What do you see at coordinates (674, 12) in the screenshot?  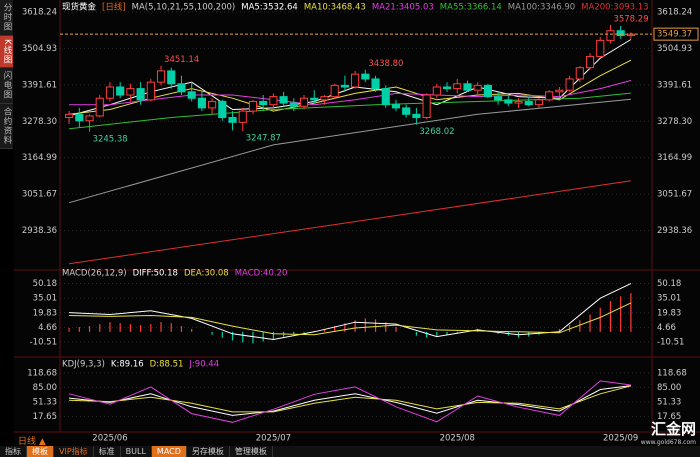 I see `y-tick-label-right: 3618.24` at bounding box center [674, 12].